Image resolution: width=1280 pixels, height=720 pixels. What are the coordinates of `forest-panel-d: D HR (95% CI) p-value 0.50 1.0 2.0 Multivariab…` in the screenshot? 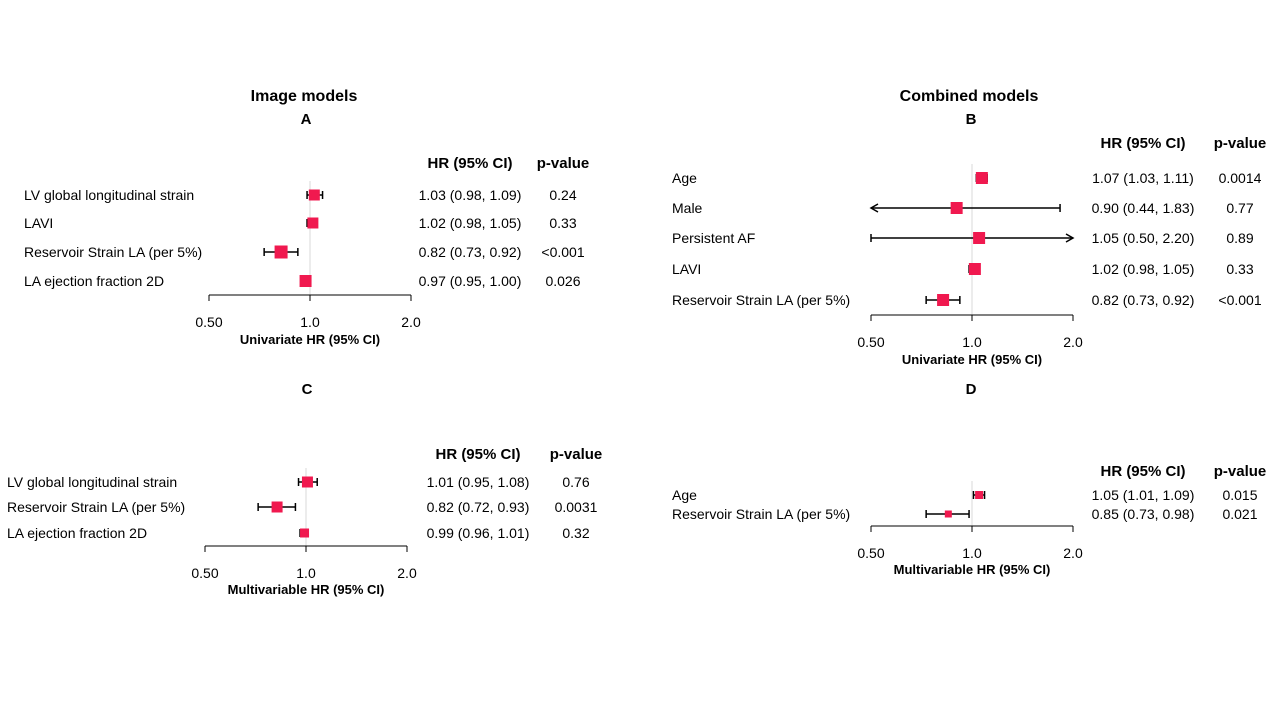 It's located at (969, 479).